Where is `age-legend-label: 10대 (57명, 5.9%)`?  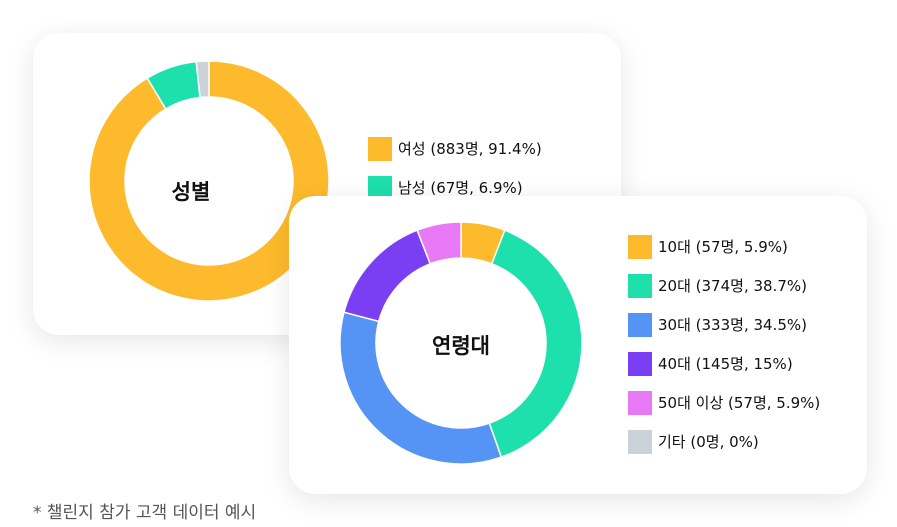 age-legend-label: 10대 (57명, 5.9%) is located at coordinates (723, 247).